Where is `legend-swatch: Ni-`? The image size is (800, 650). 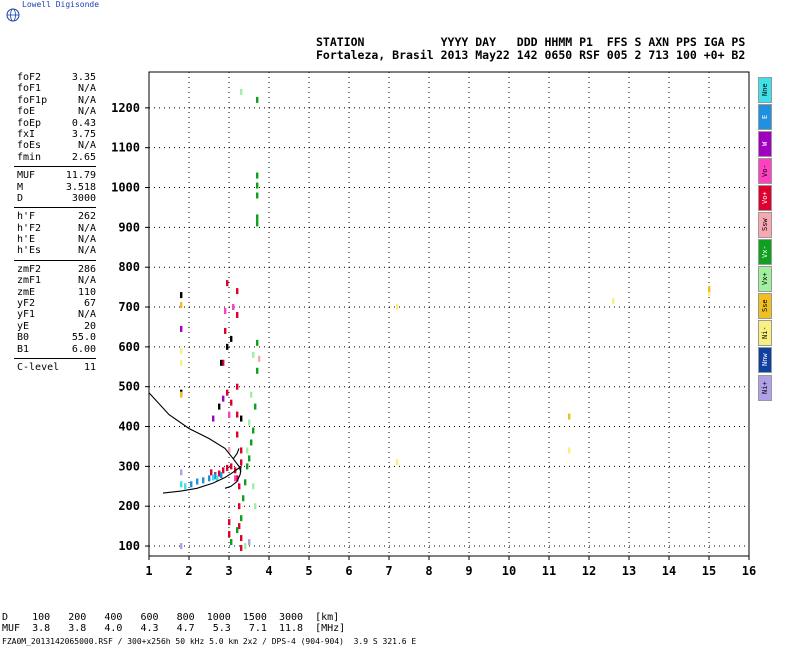 legend-swatch: Ni- is located at coordinates (765, 333).